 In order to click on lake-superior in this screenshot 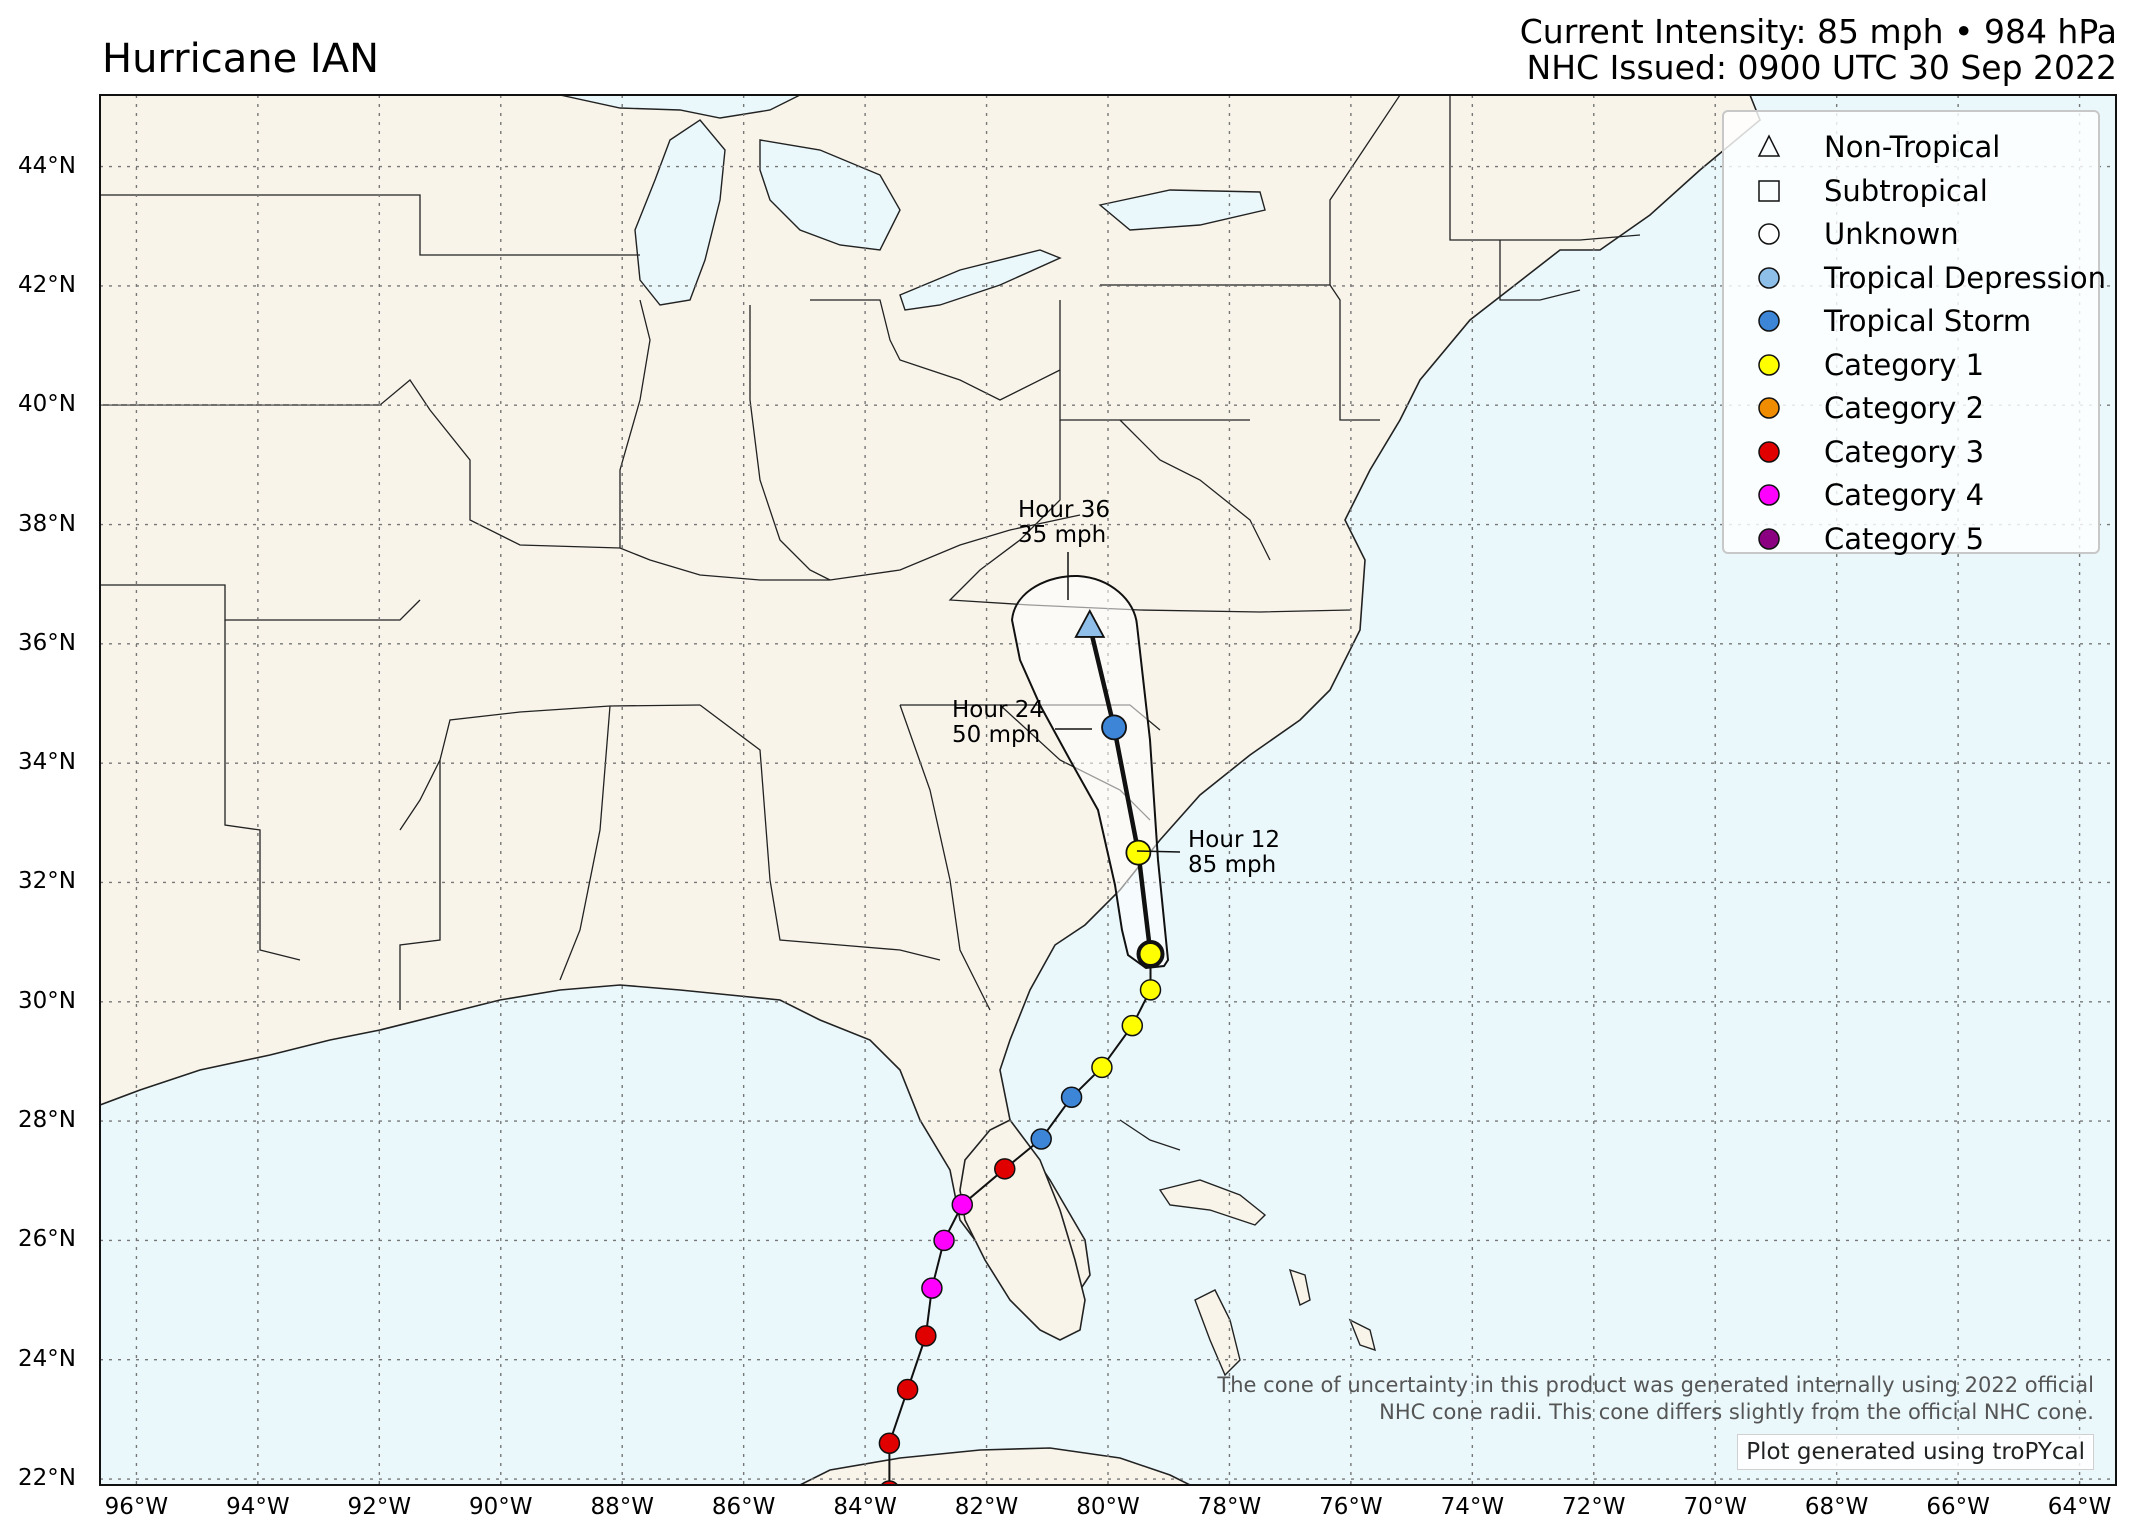, I will do `click(680, 107)`.